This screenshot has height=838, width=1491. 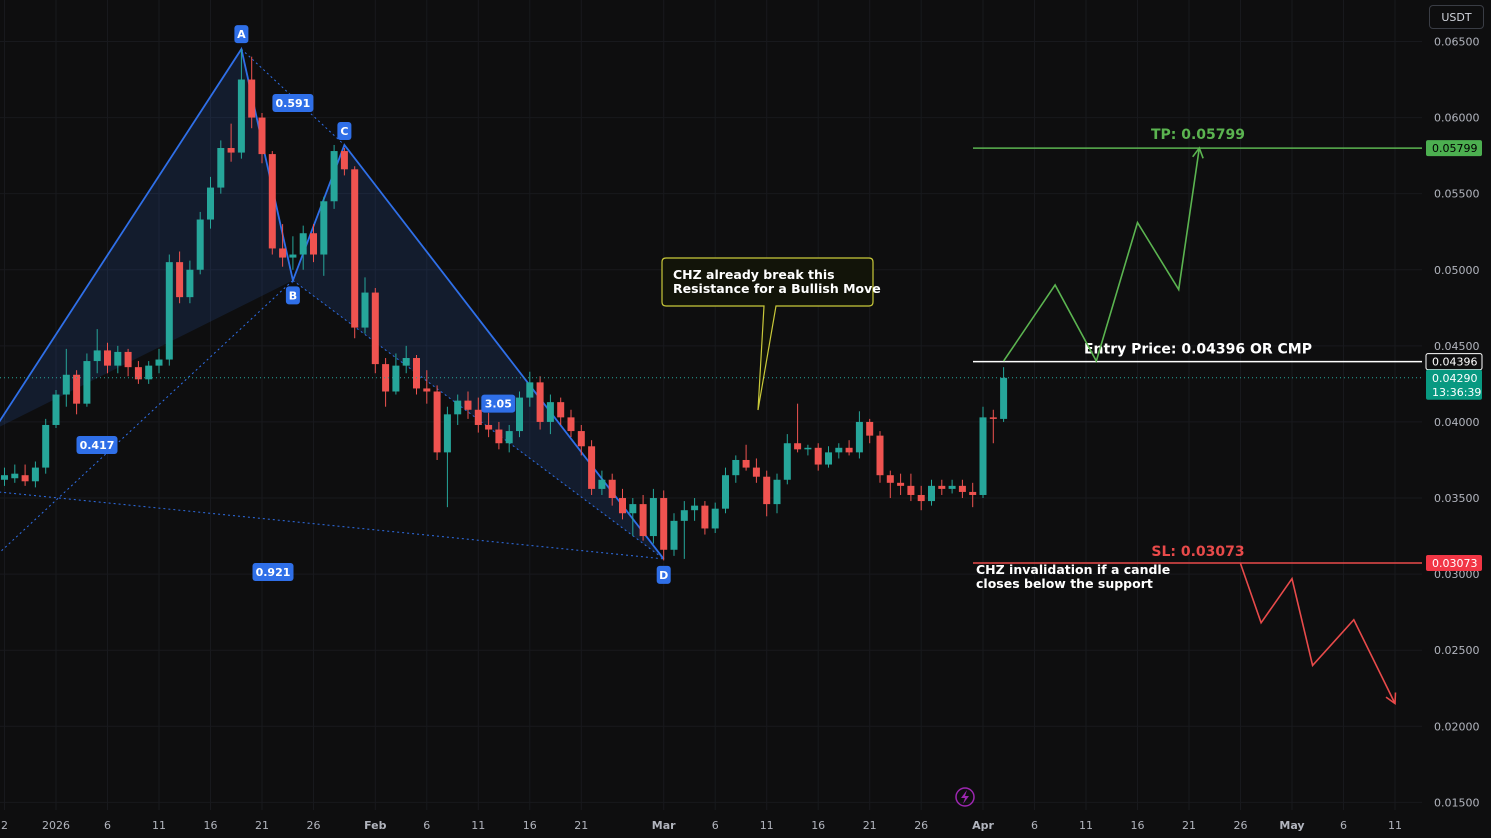 I want to click on countdown-text: 13:36:39, so click(x=1456, y=392).